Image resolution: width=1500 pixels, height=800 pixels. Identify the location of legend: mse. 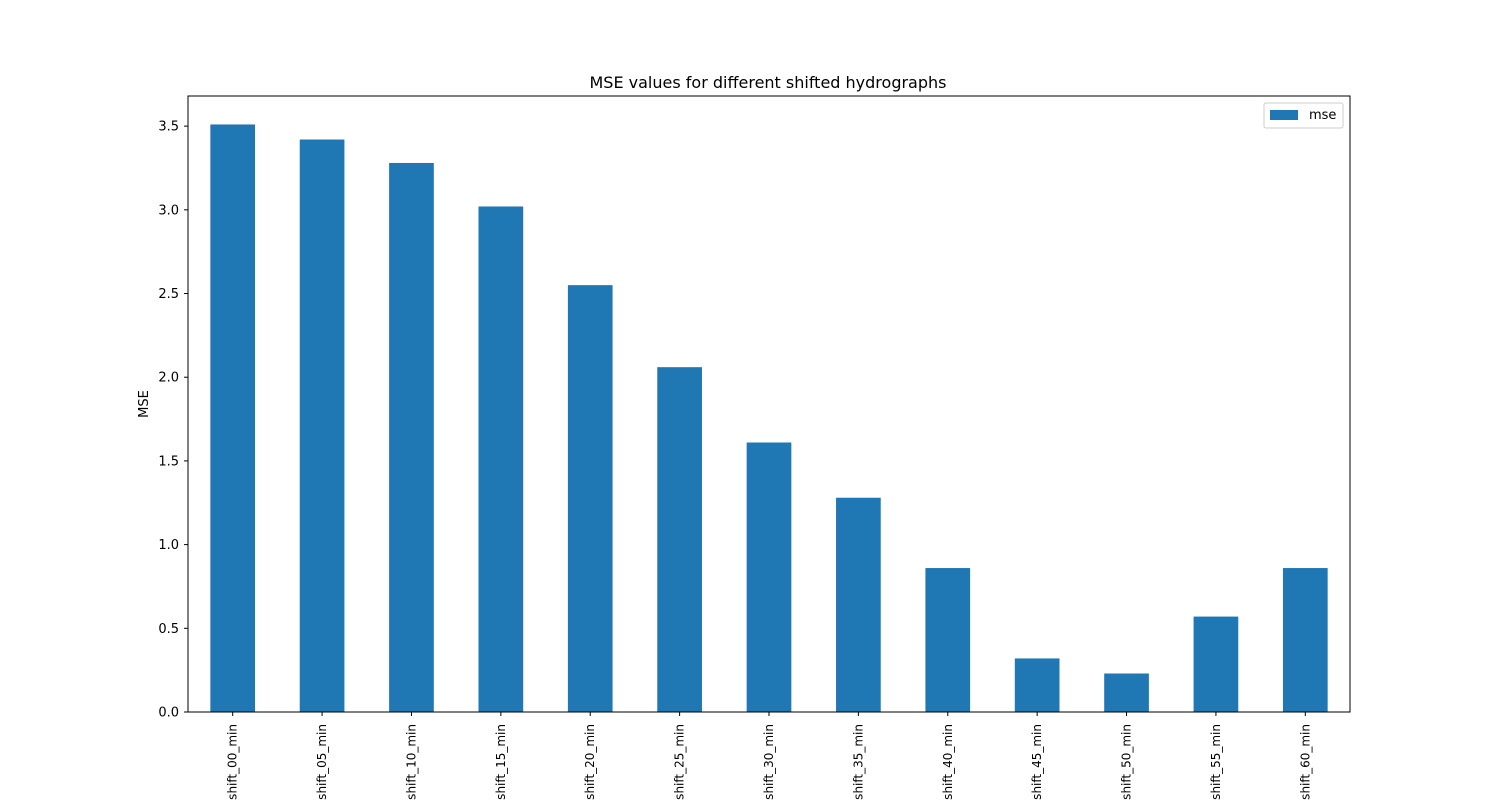
(1303, 115).